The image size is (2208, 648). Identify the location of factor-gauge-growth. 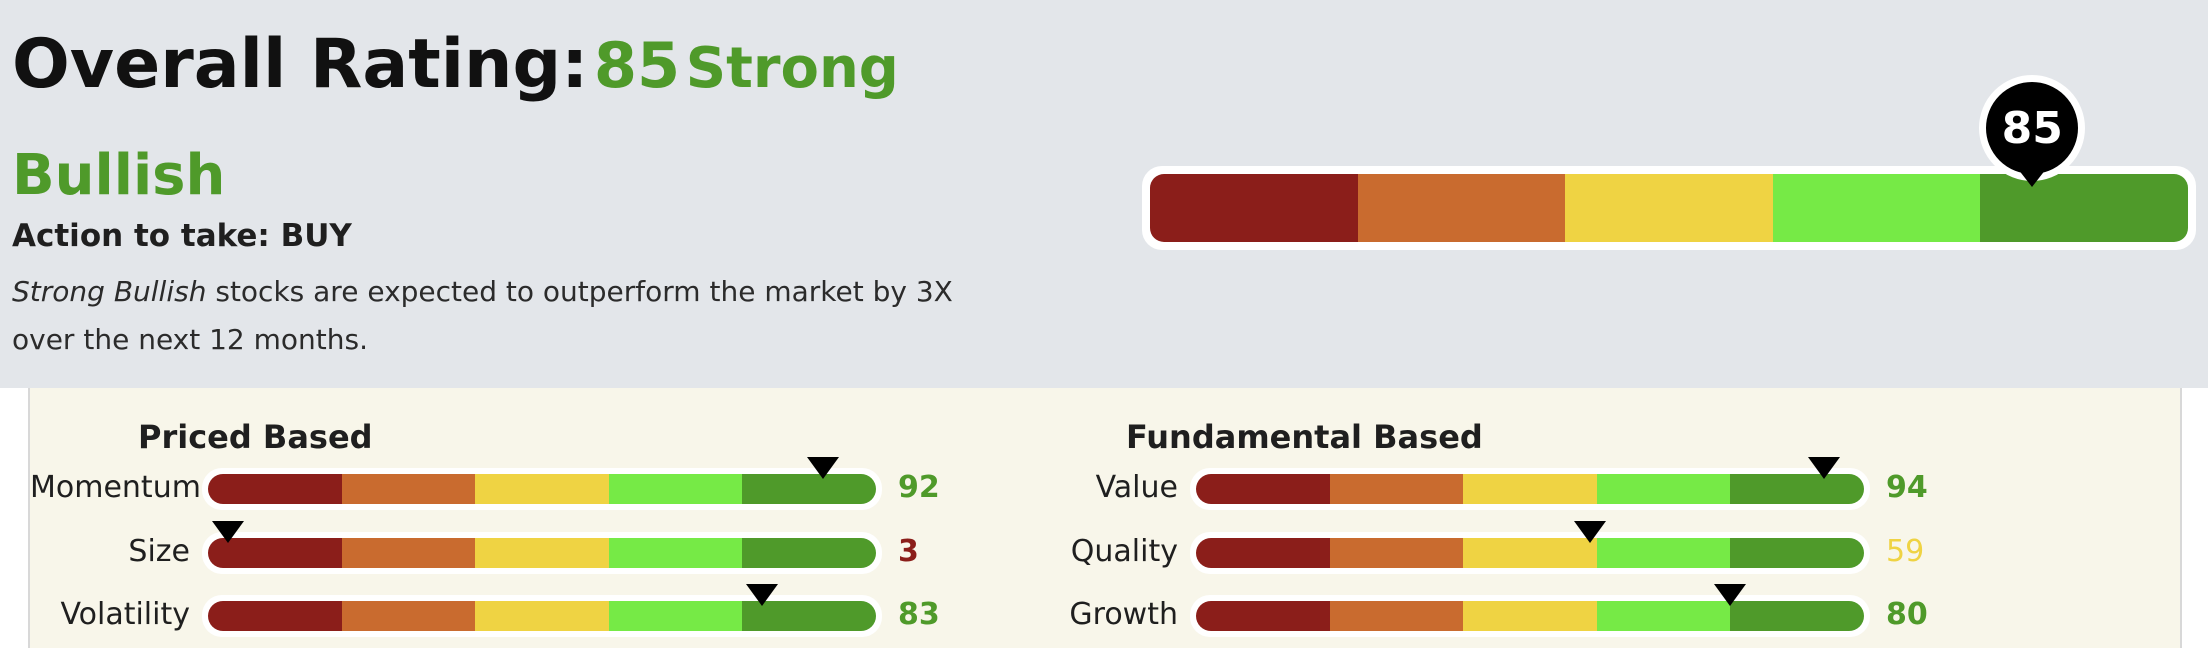
(1530, 610).